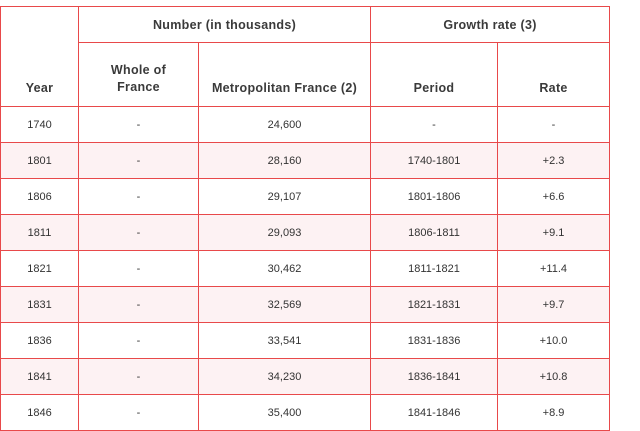 This screenshot has width=640, height=431. Describe the element at coordinates (434, 340) in the screenshot. I see `cell-period: 1831-1836` at that location.